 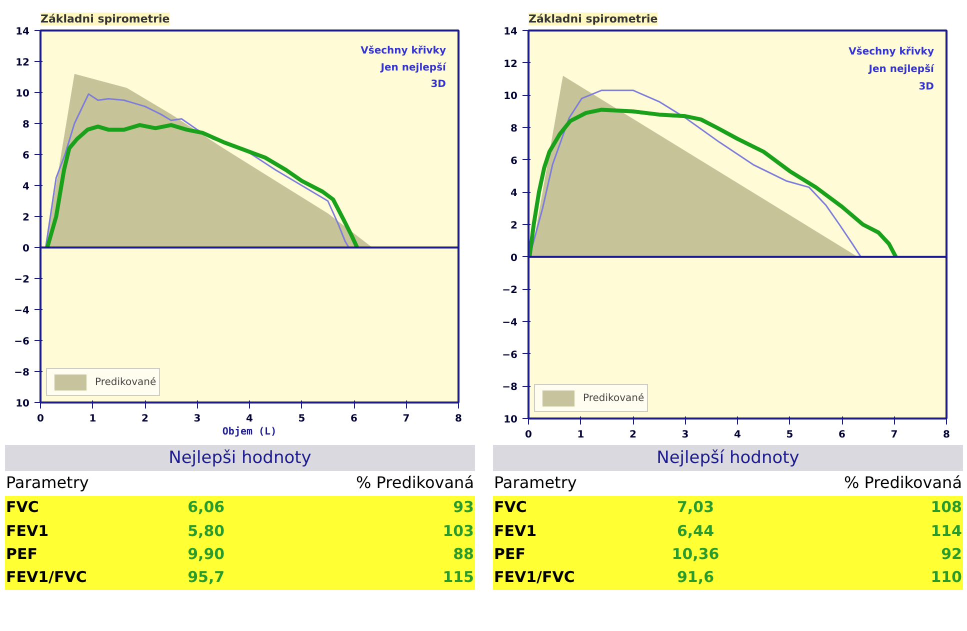 I want to click on text: 9,90, so click(x=206, y=554).